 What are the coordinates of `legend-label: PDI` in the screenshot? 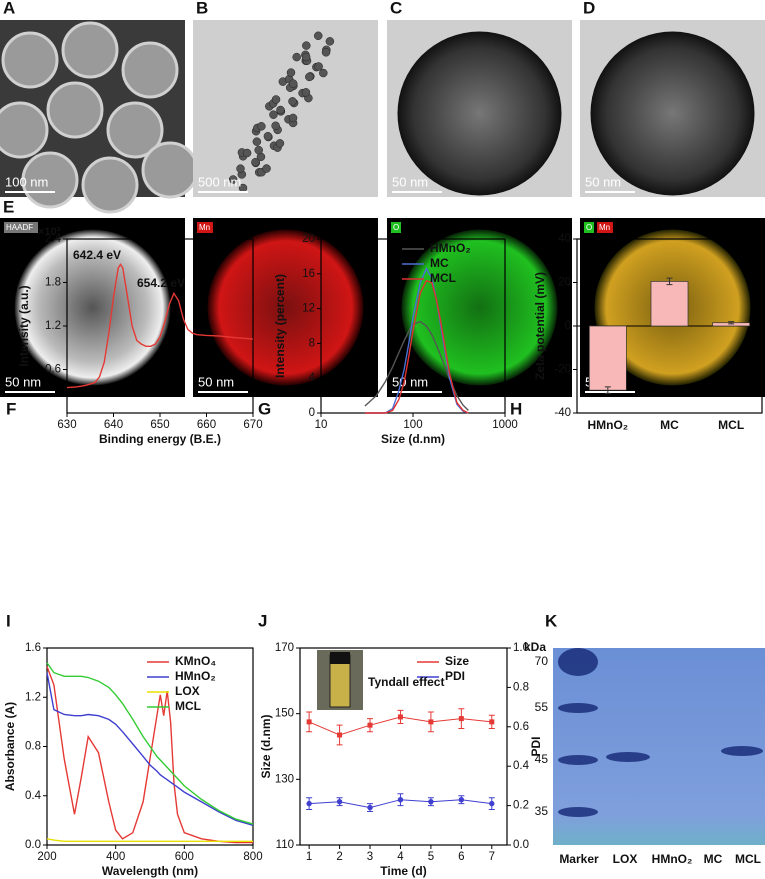 It's located at (455, 676).